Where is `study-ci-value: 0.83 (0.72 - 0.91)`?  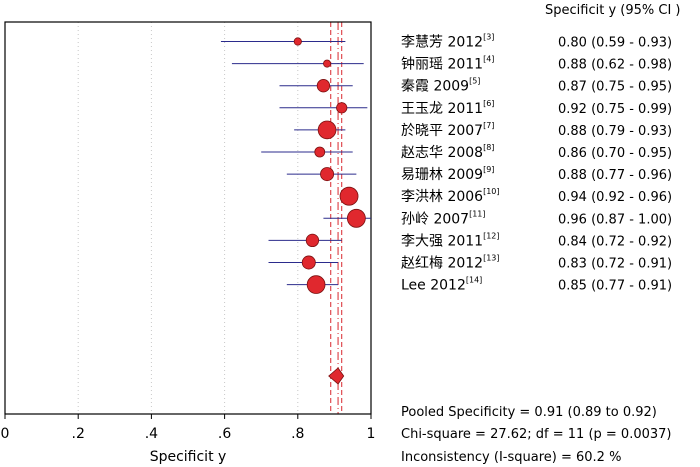
study-ci-value: 0.83 (0.72 - 0.91) is located at coordinates (615, 264).